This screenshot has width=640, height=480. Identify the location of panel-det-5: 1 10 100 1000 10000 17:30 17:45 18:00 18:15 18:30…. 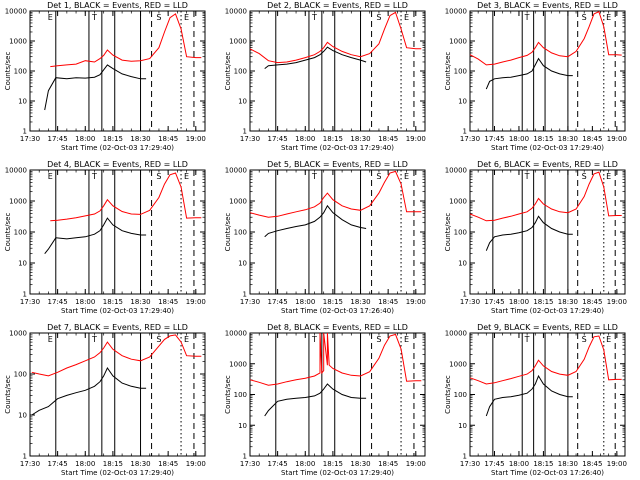
(325, 237).